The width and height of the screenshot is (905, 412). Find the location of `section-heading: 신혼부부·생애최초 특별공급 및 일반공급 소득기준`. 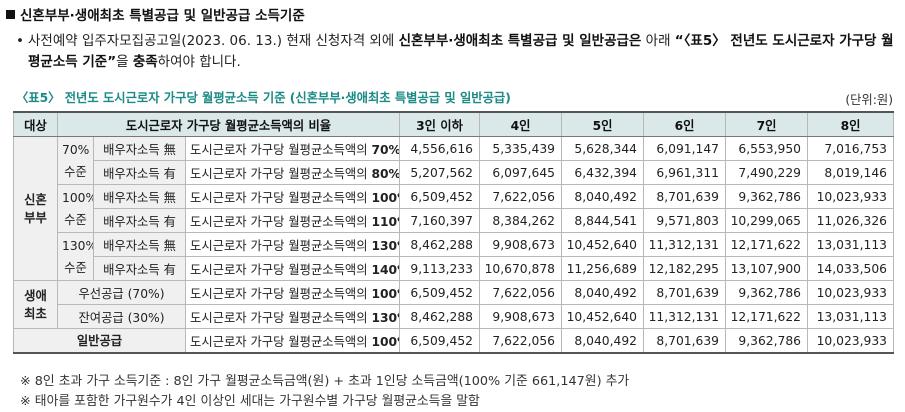

section-heading: 신혼부부·생애최초 특별공급 및 일반공급 소득기준 is located at coordinates (155, 14).